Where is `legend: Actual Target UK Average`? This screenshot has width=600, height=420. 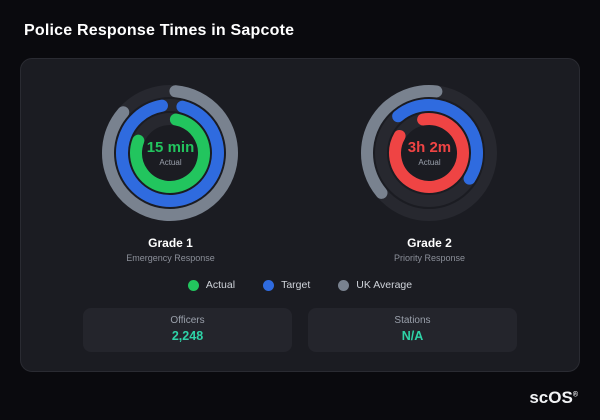
legend: Actual Target UK Average is located at coordinates (300, 285).